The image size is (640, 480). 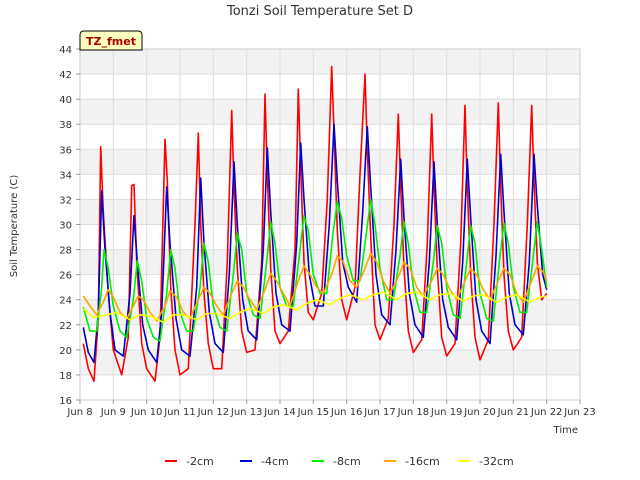 I want to click on chart-title: Tonzi Soil Temperature Set D, so click(x=319, y=11).